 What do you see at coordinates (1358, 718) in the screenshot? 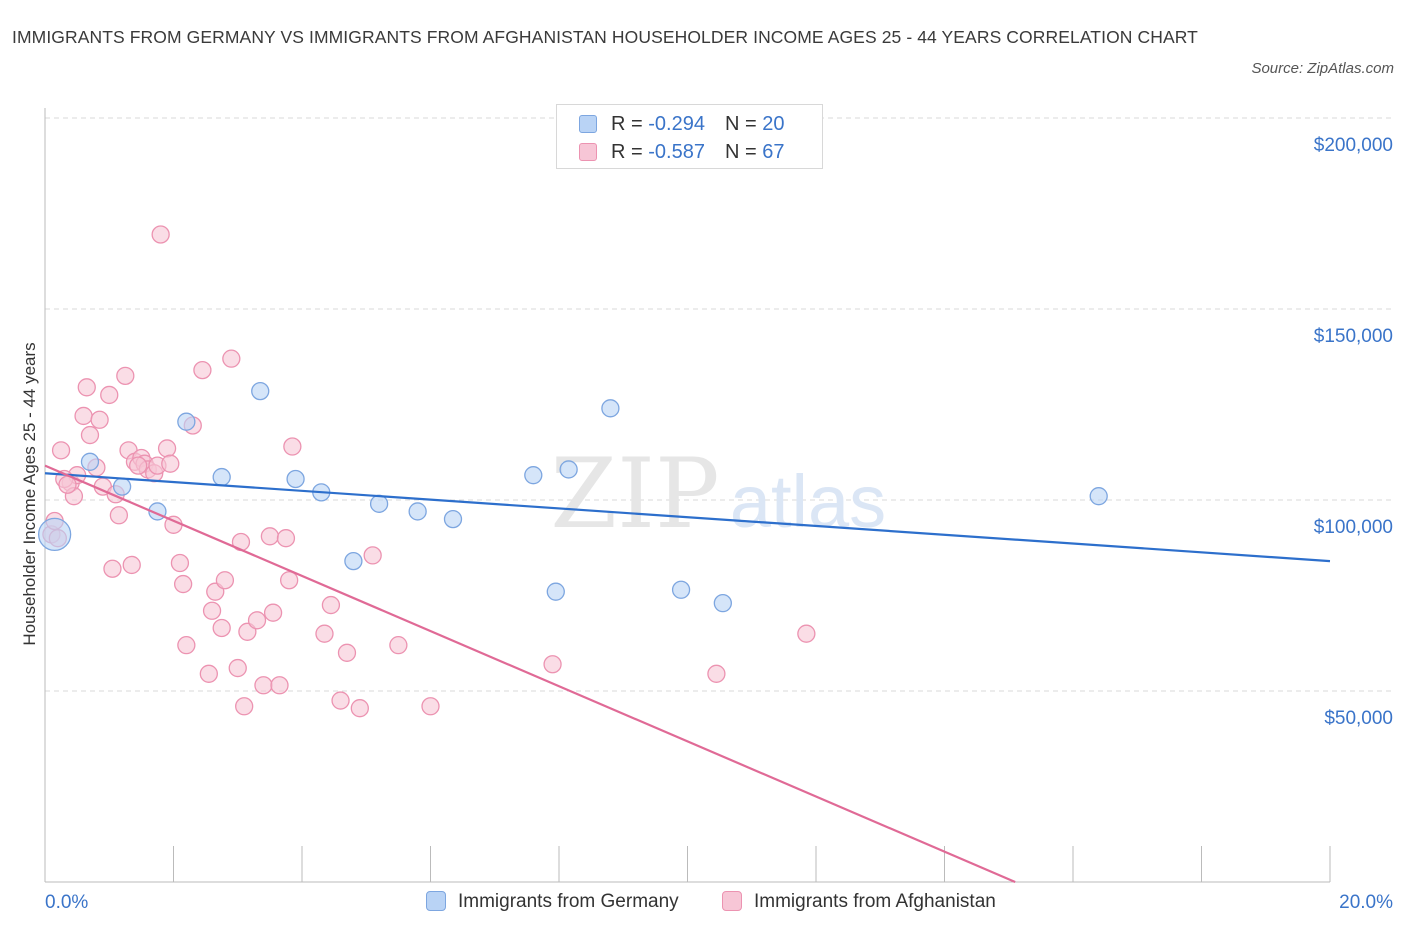
I see `y-tick-label-0: $50,000` at bounding box center [1358, 718].